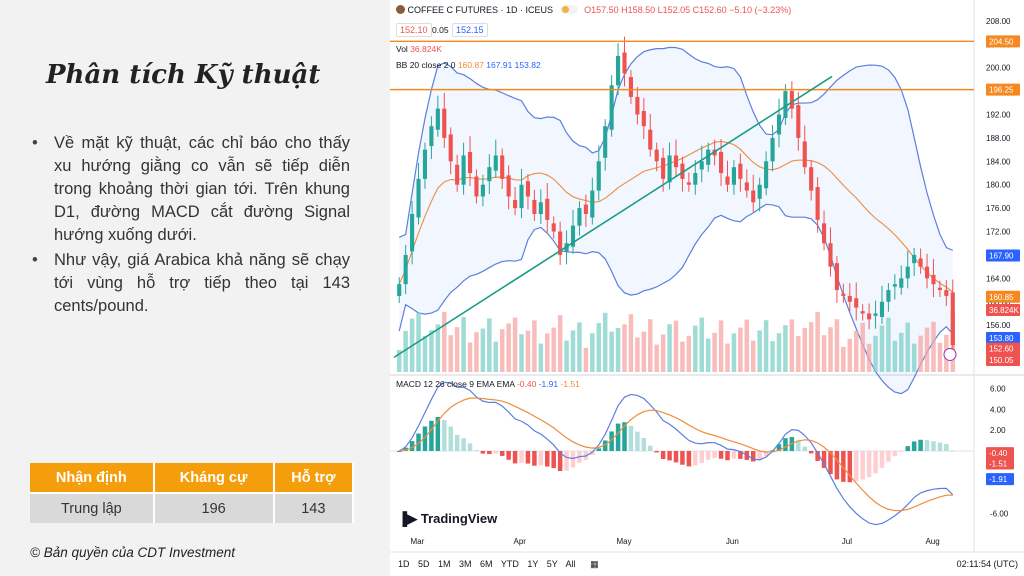 This screenshot has height=576, width=1024. I want to click on macd-tick-label: 4.00, so click(998, 409).